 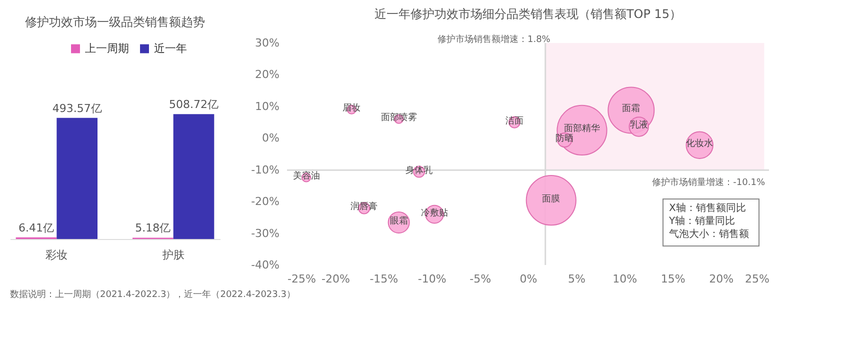 I want to click on x-tick-label: 15%, so click(x=673, y=279).